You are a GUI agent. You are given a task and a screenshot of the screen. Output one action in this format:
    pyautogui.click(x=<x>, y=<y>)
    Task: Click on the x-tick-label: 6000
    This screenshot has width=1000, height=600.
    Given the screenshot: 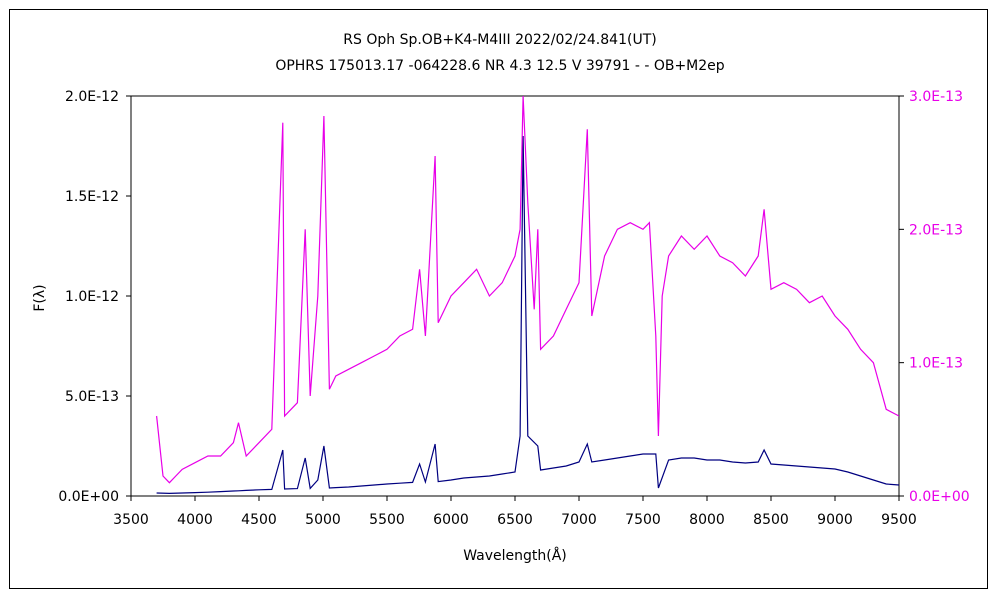 What is the action you would take?
    pyautogui.click(x=451, y=520)
    